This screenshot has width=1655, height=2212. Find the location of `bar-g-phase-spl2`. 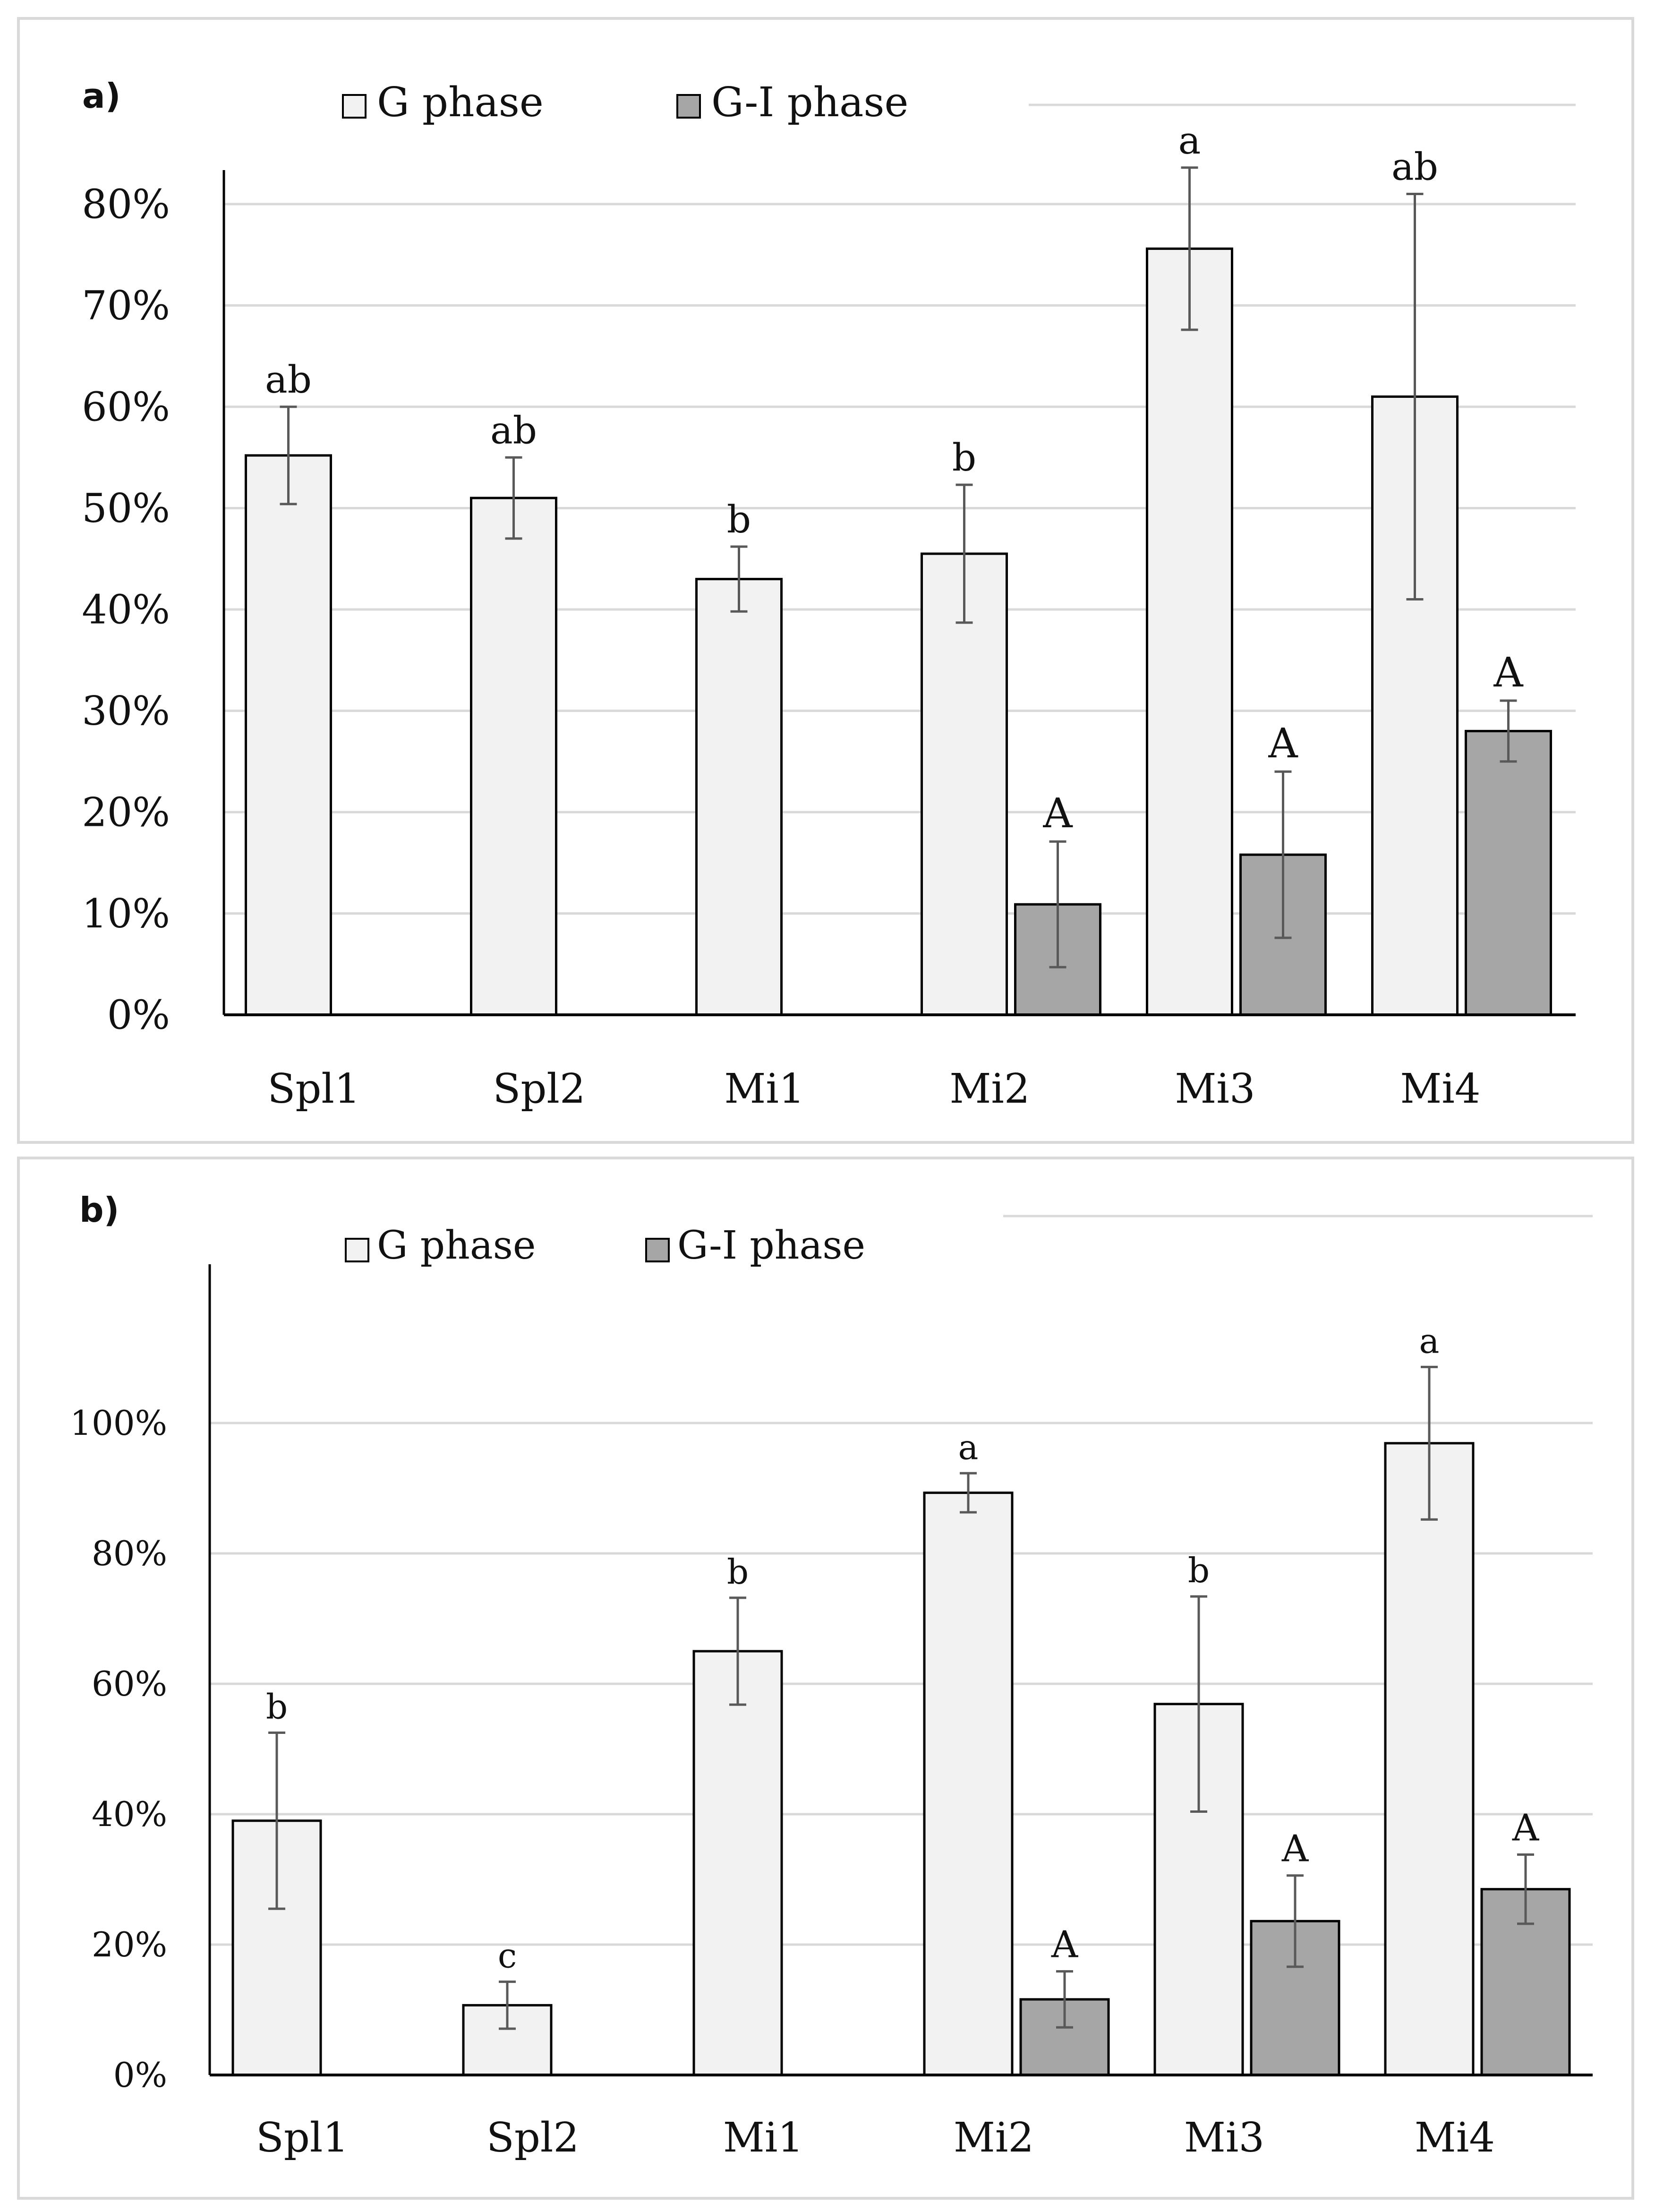

bar-g-phase-spl2 is located at coordinates (513, 756).